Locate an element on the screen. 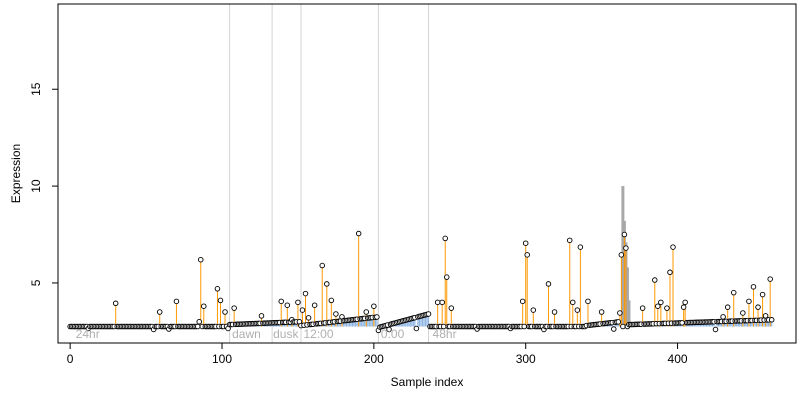 This screenshot has width=800, height=400. y-tick-label: 10 is located at coordinates (36, 186).